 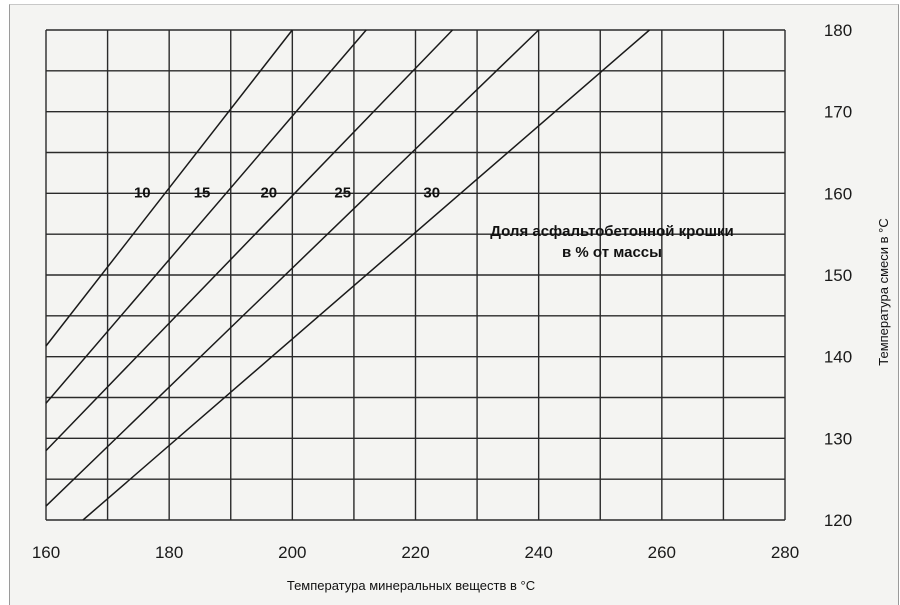 I want to click on y-tick-label: 170, so click(x=838, y=112).